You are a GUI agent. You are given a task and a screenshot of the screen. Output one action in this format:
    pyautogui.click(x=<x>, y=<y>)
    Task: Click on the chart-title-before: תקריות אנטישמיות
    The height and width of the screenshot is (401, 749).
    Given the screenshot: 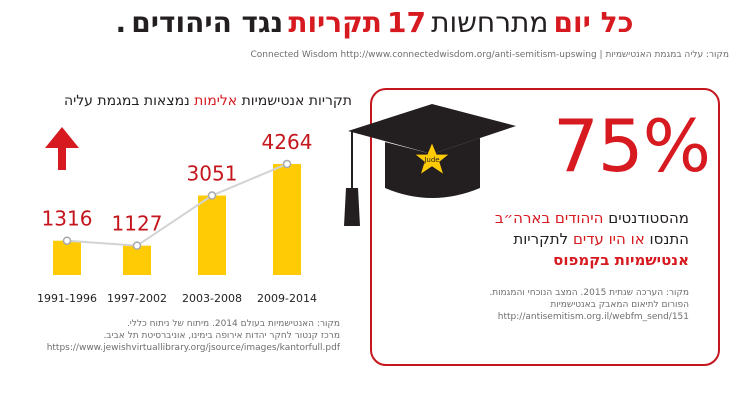 What is the action you would take?
    pyautogui.click(x=296, y=101)
    